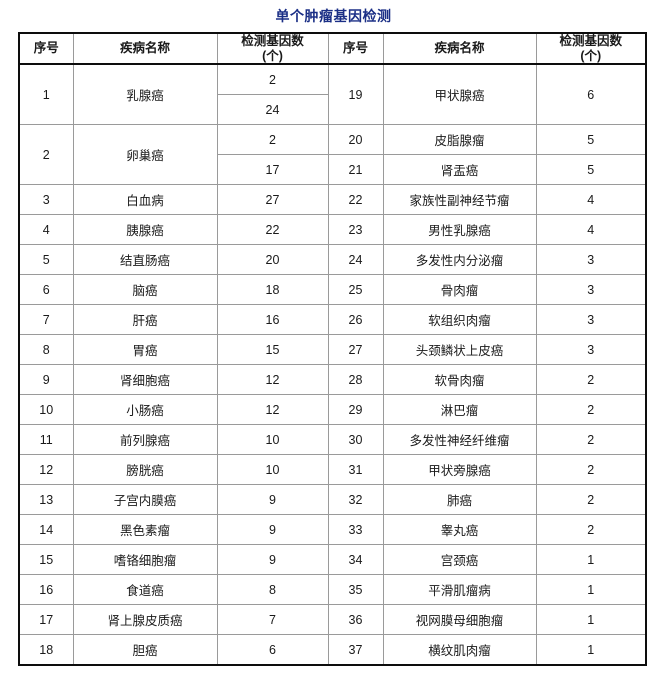 Image resolution: width=667 pixels, height=690 pixels. I want to click on row-index-right: 19, so click(355, 94).